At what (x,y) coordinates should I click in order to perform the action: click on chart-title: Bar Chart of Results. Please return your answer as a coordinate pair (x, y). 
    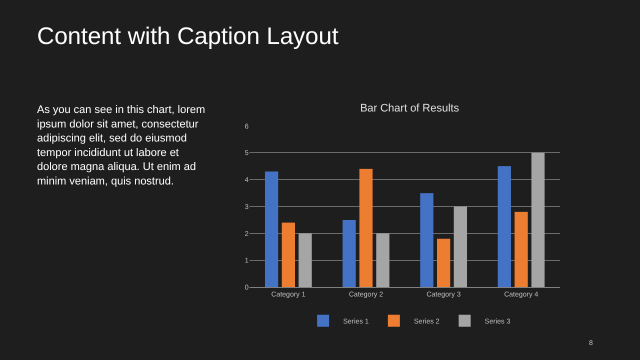
    Looking at the image, I should click on (410, 108).